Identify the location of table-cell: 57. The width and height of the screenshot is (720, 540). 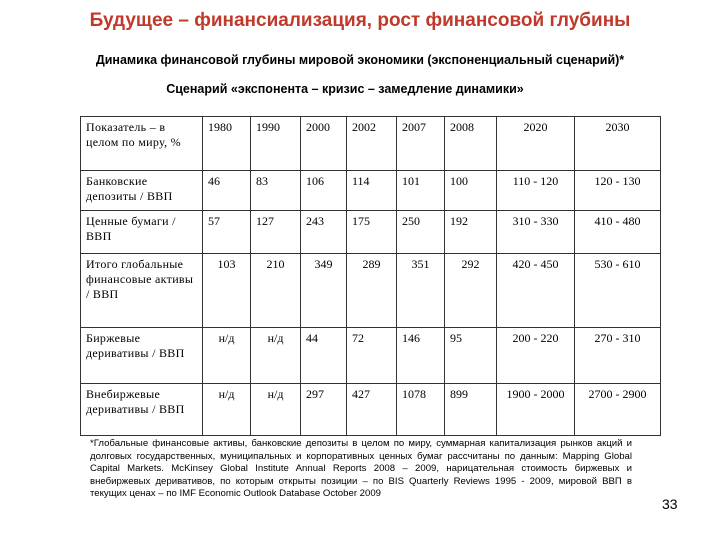
(226, 232).